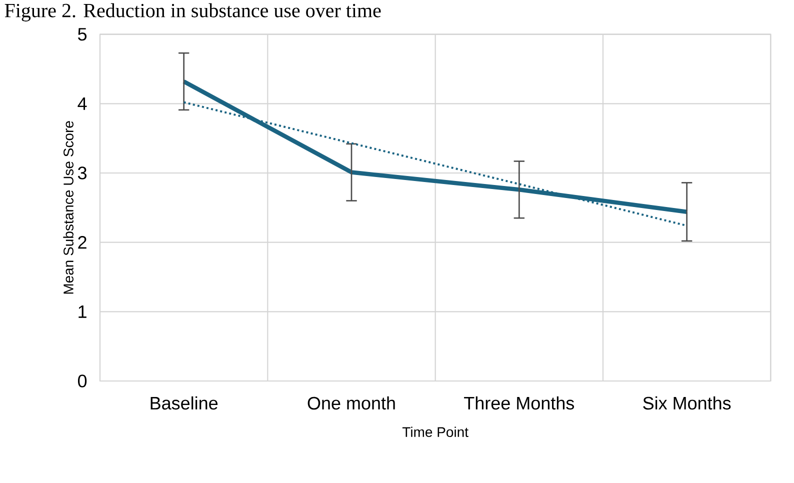  I want to click on x-tick-label: Three Months, so click(519, 403).